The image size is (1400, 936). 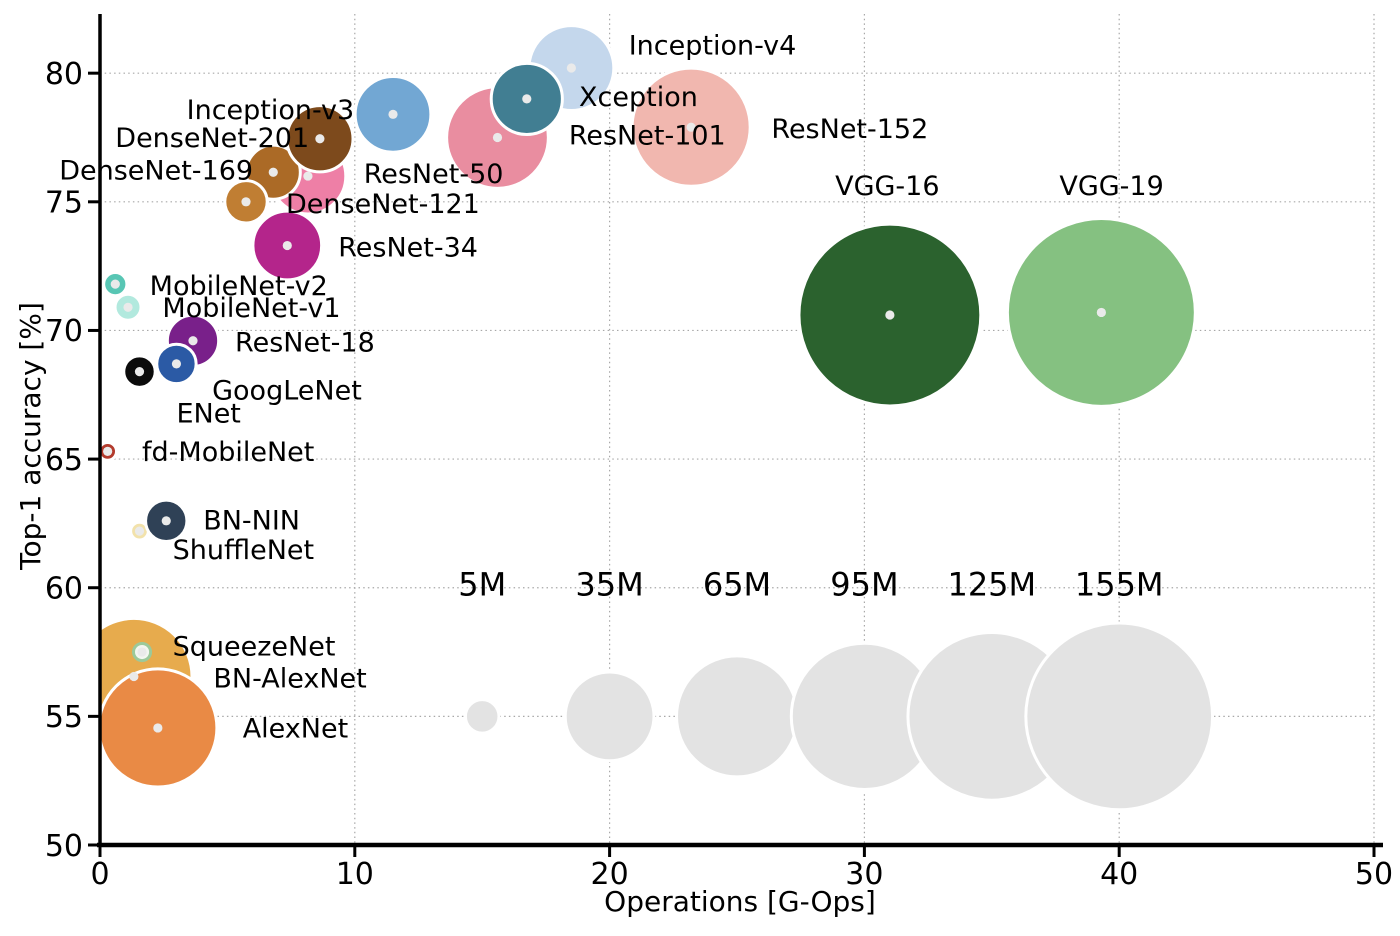 I want to click on model-label-densenet-201: DenseNet-201, so click(x=212, y=138).